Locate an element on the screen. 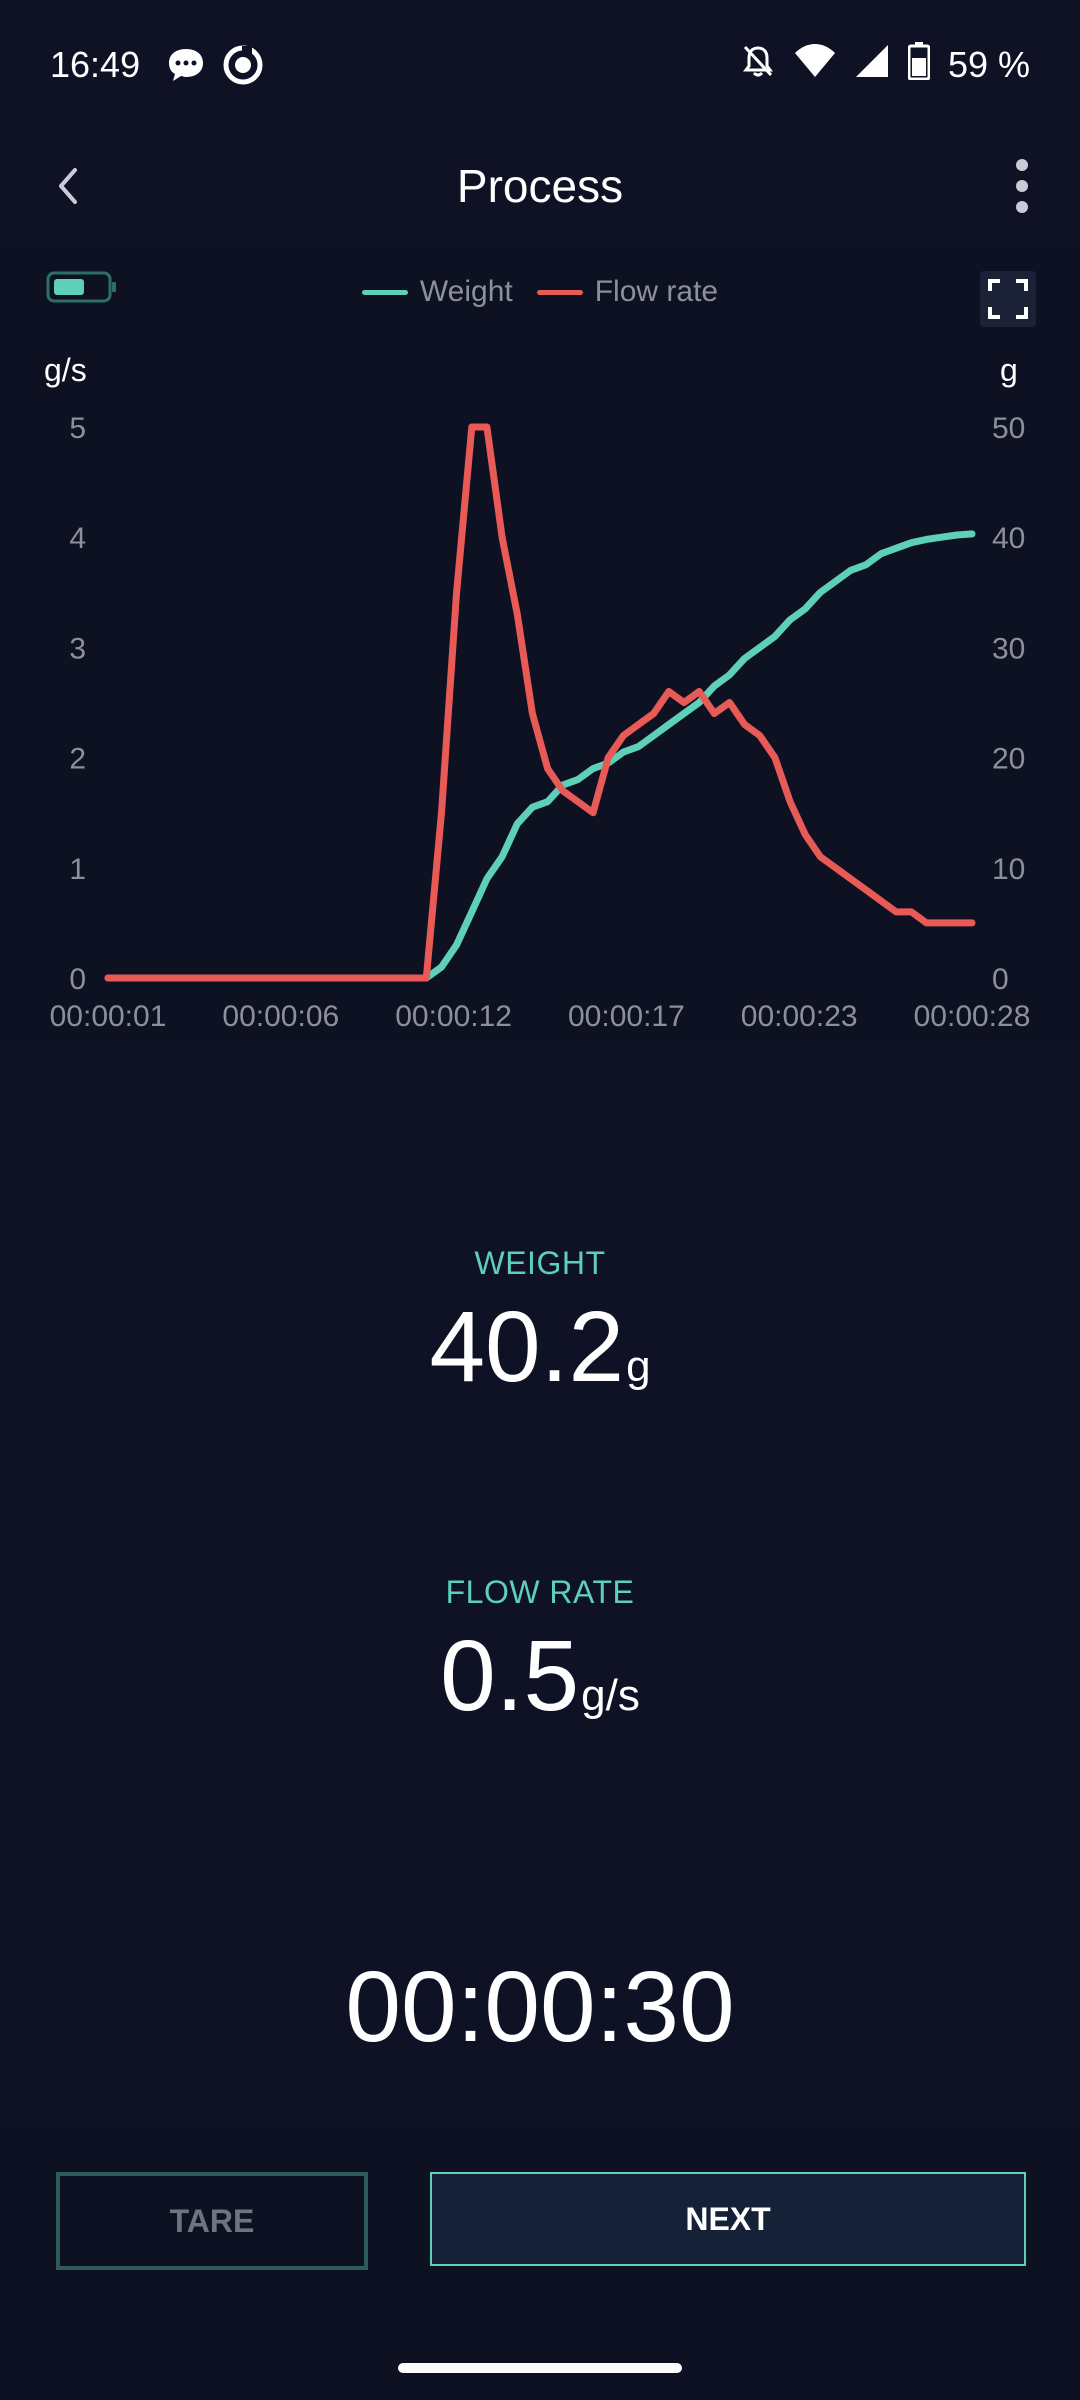 This screenshot has height=2400, width=1080. bell-off-icon is located at coordinates (758, 65).